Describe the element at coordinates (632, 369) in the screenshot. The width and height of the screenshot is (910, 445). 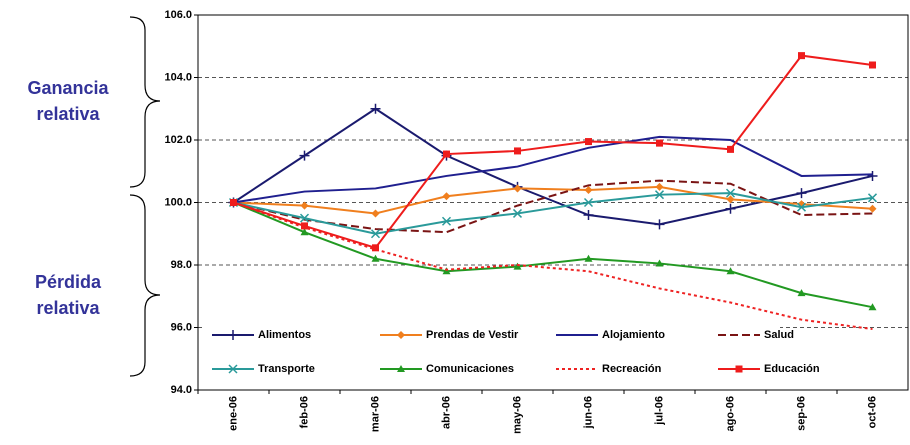
I see `legend-label: Recreación` at that location.